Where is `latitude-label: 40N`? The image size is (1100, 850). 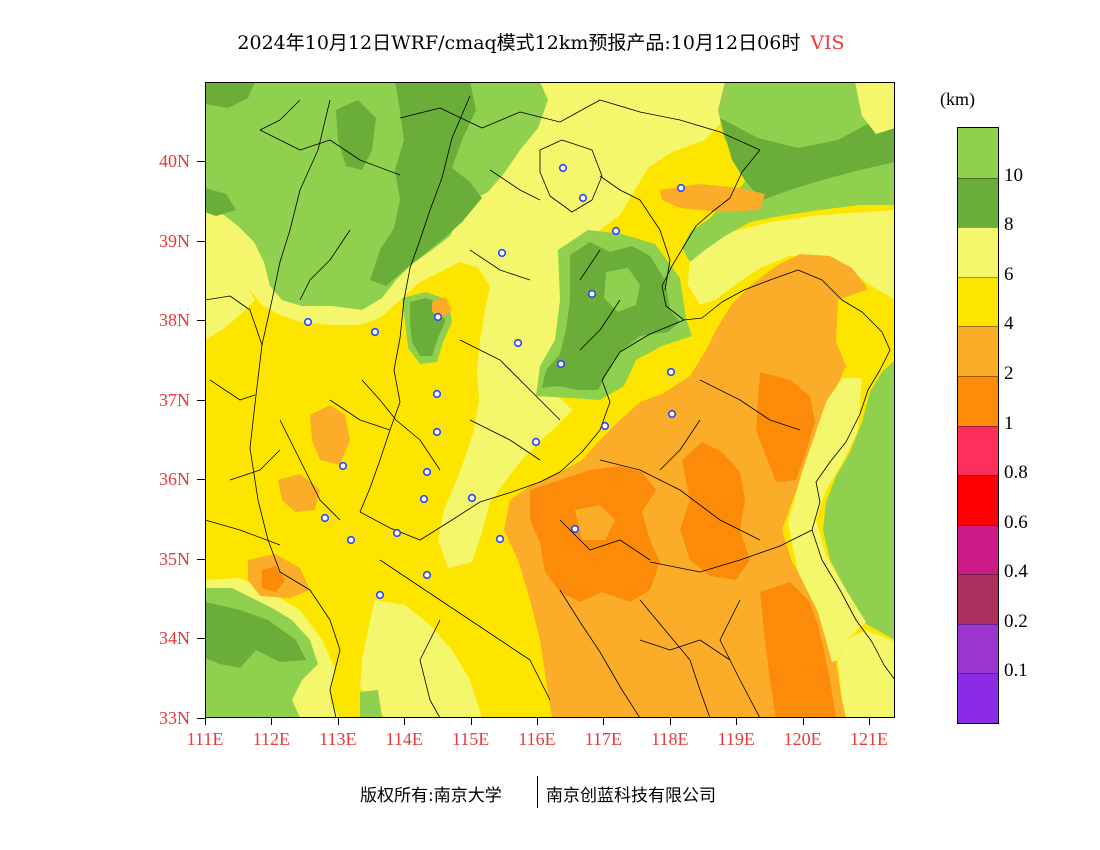
latitude-label: 40N is located at coordinates (174, 161).